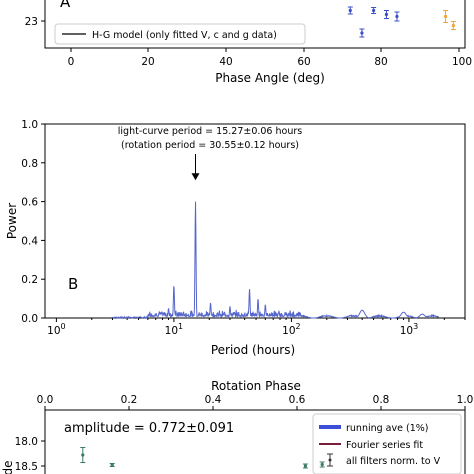 The width and height of the screenshot is (474, 474). What do you see at coordinates (29, 203) in the screenshot?
I see `panel-b-ytick-label: 0.6` at bounding box center [29, 203].